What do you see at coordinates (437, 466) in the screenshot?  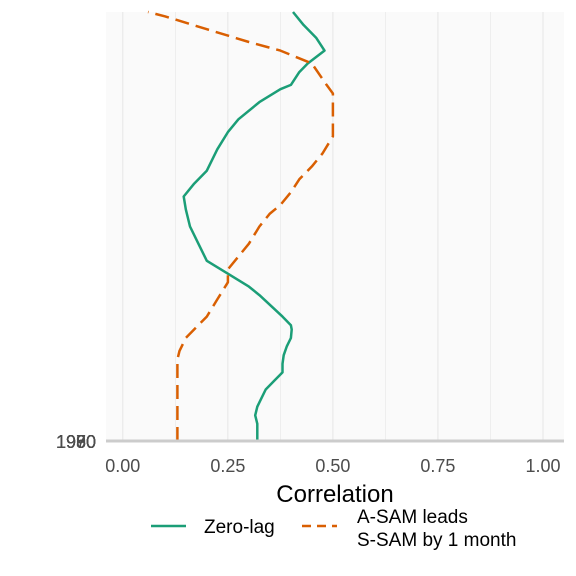 I see `x-tick-label: 0.75` at bounding box center [437, 466].